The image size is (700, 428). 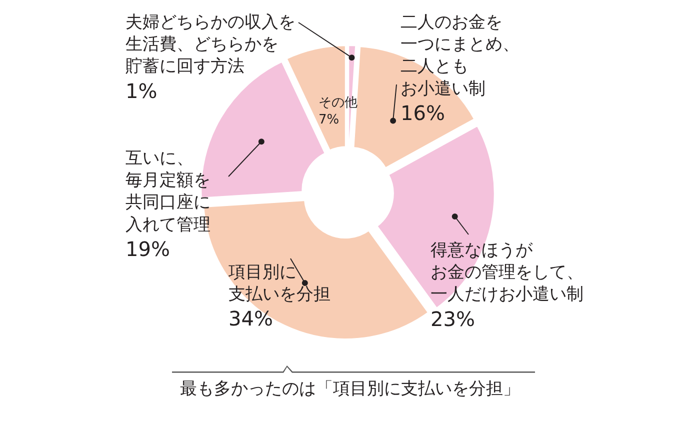 I want to click on slice-label: 項目別に支払いを分担, so click(x=279, y=283).